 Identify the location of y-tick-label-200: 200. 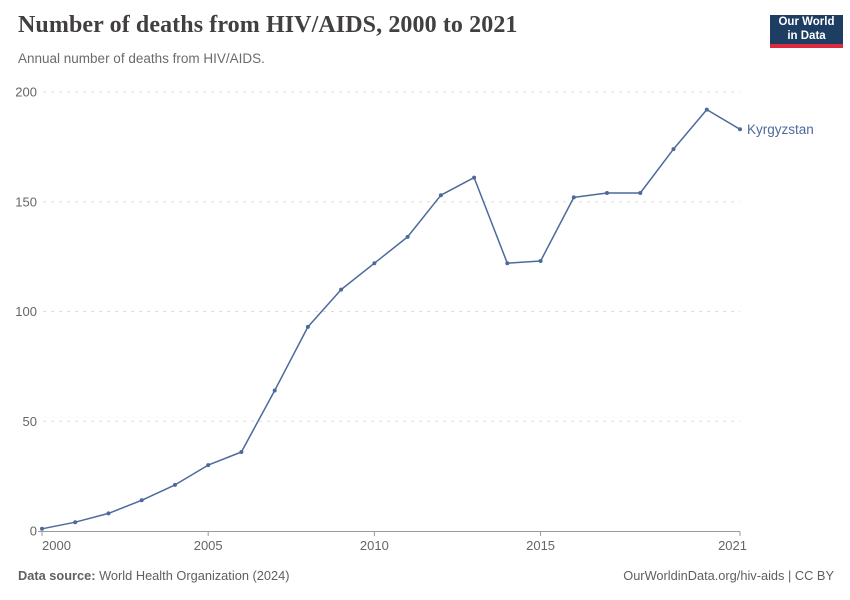
(26, 92).